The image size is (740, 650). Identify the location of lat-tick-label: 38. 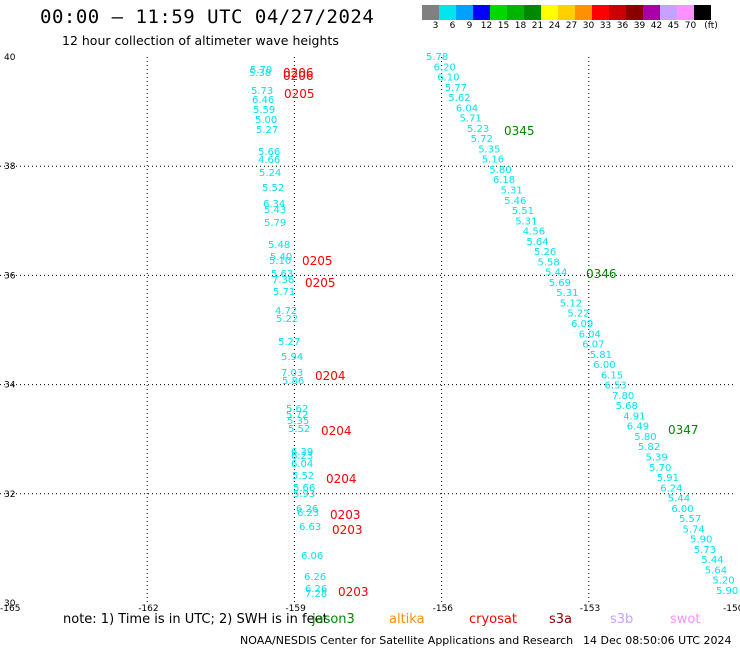
(10, 167).